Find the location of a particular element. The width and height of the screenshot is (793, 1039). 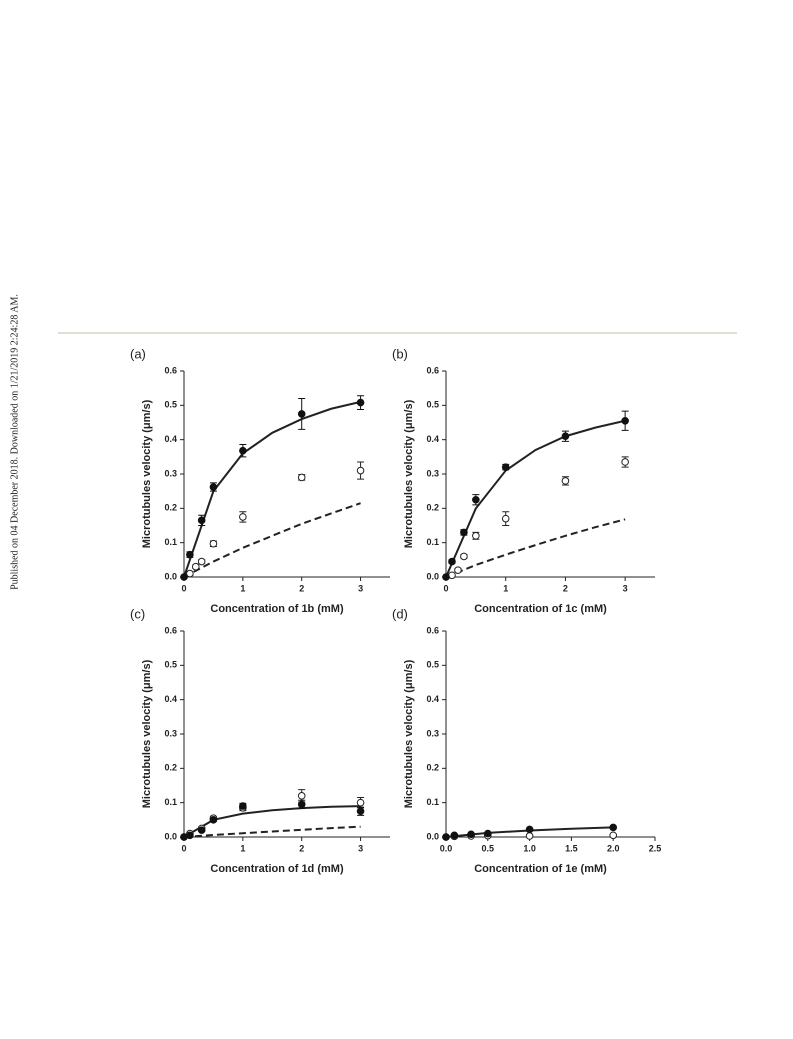

panel-label: (d) is located at coordinates (400, 613).